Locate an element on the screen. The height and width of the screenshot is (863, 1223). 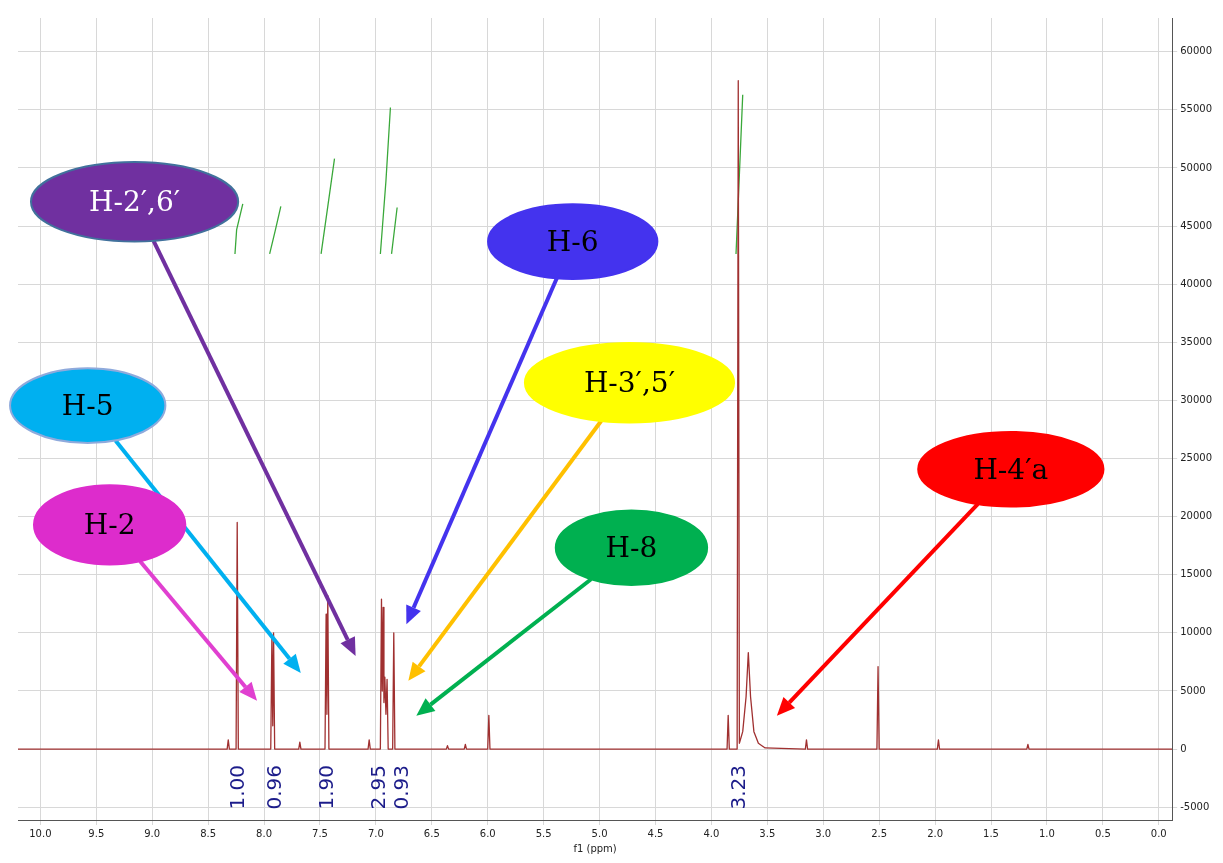
annotation: H-5 is located at coordinates (87, 406).